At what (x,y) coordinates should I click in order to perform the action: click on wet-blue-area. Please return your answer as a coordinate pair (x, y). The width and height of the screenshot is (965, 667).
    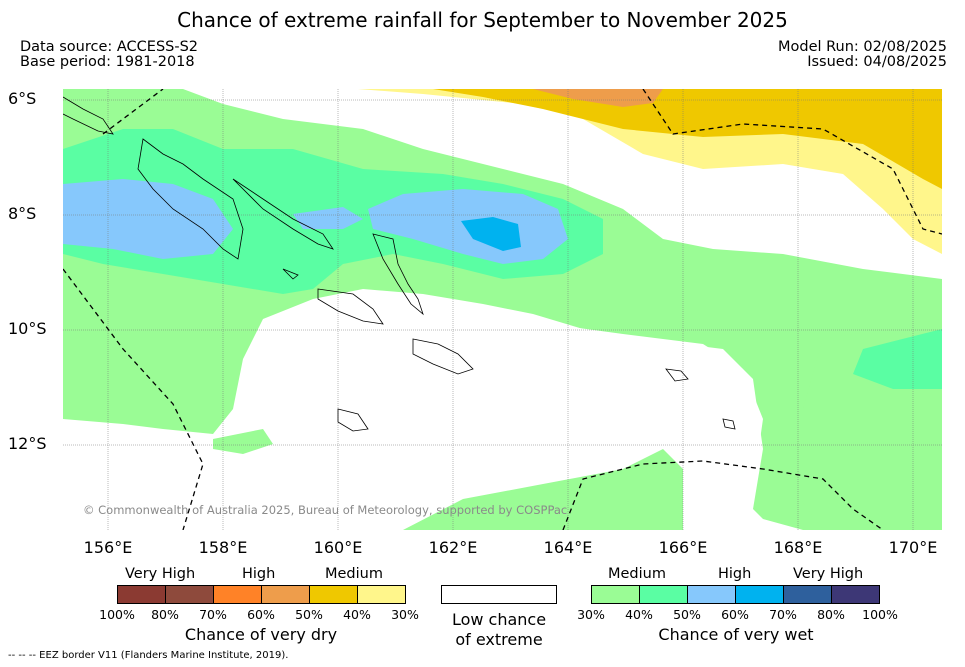
    Looking at the image, I should click on (491, 234).